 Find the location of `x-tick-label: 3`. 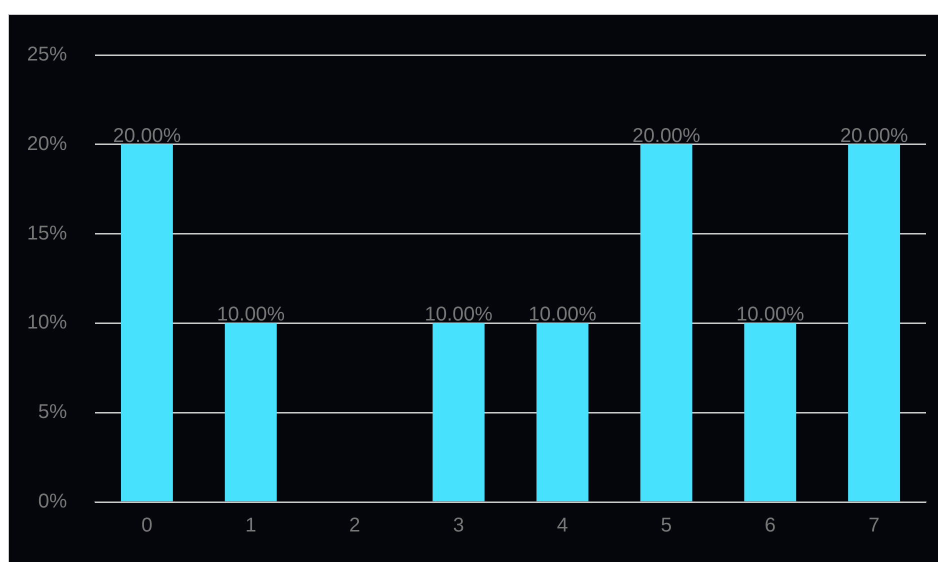

x-tick-label: 3 is located at coordinates (458, 525).